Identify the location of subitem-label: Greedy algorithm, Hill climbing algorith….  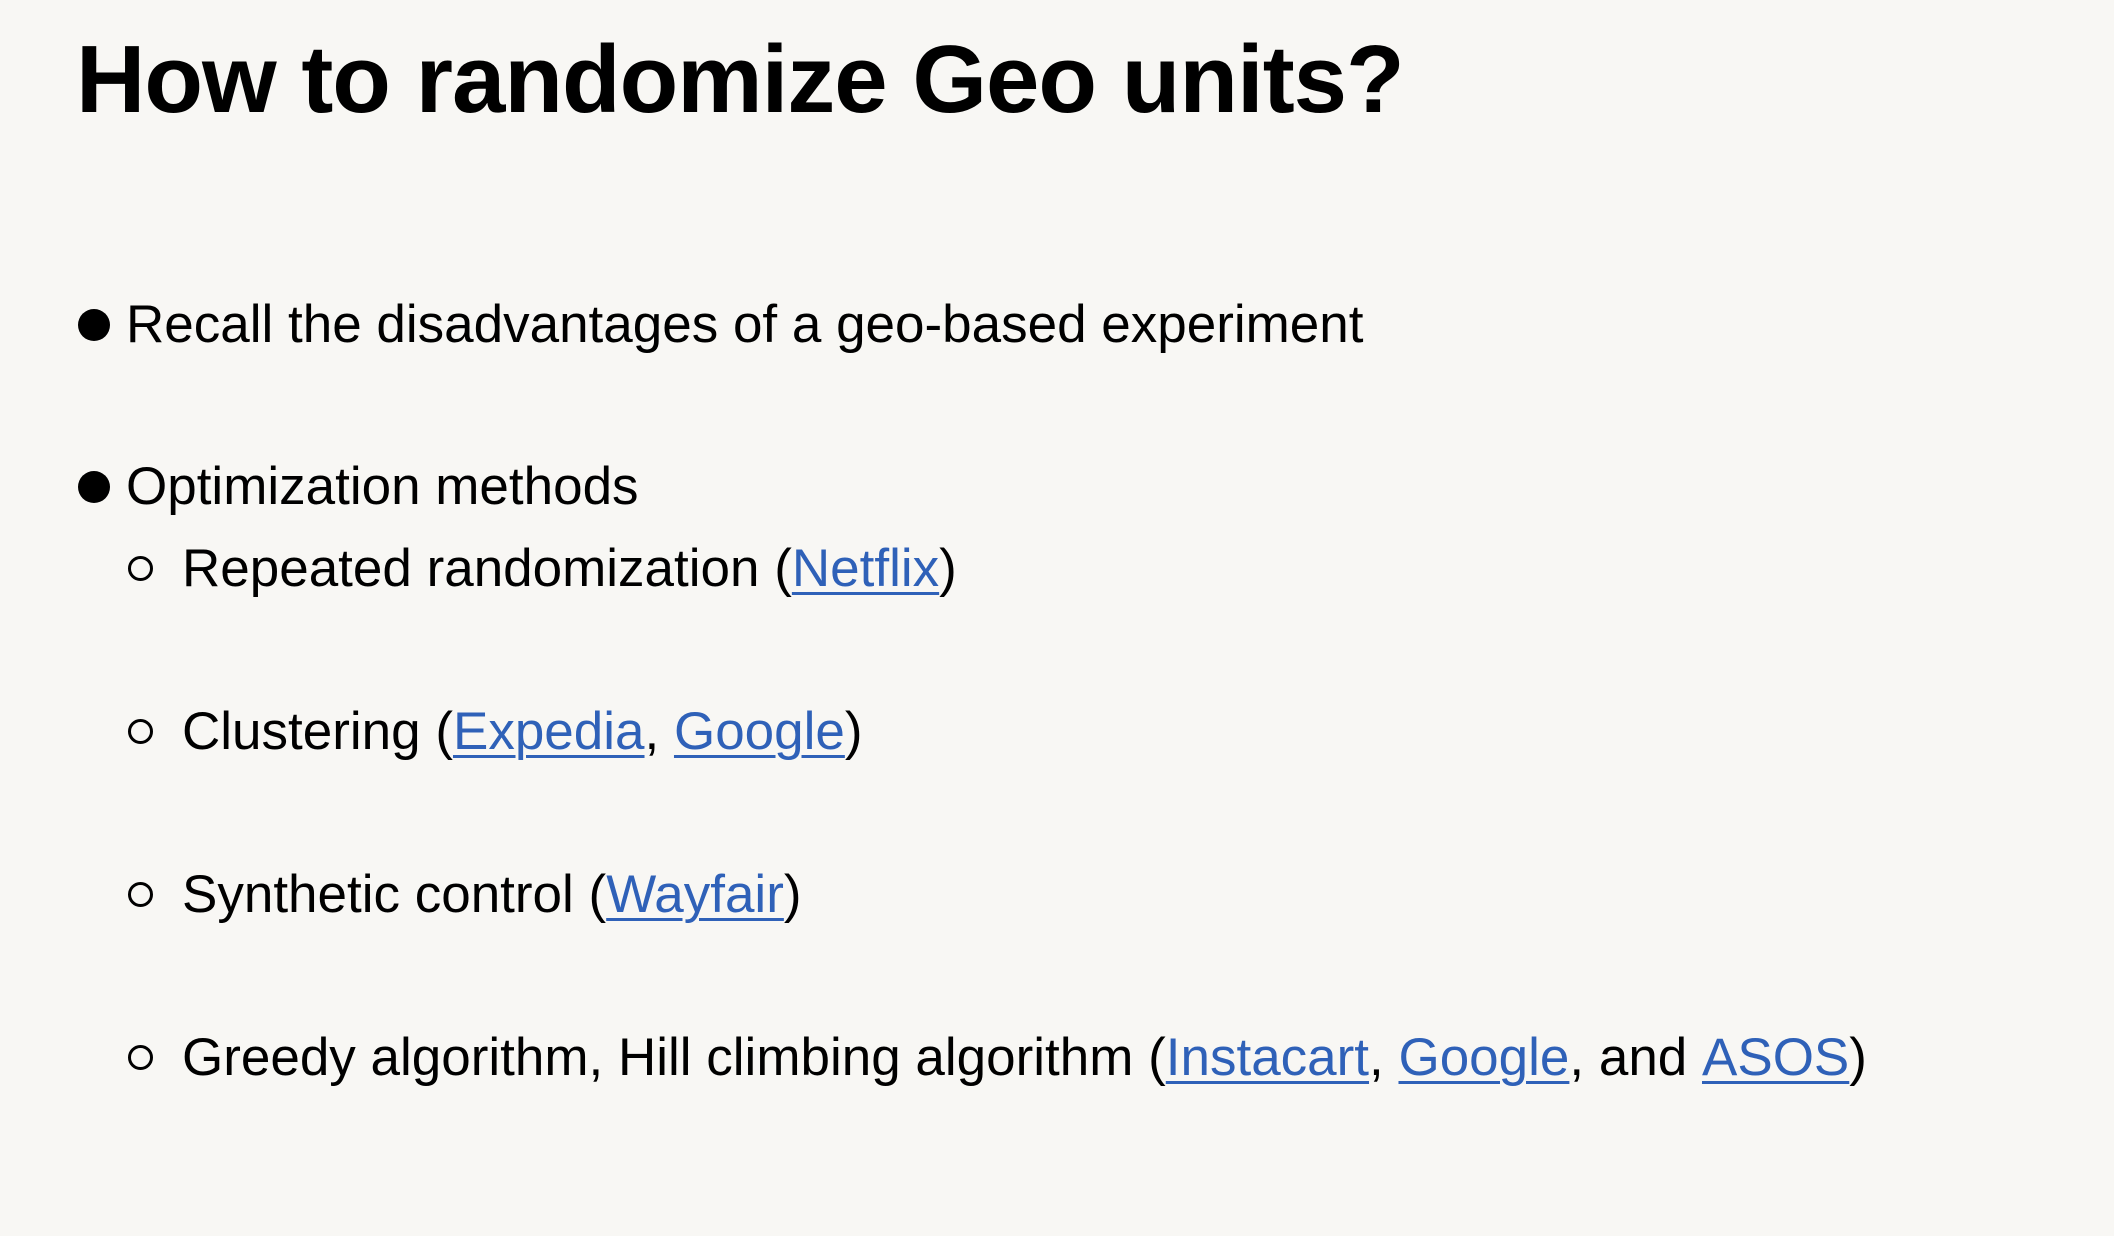
(674, 1057).